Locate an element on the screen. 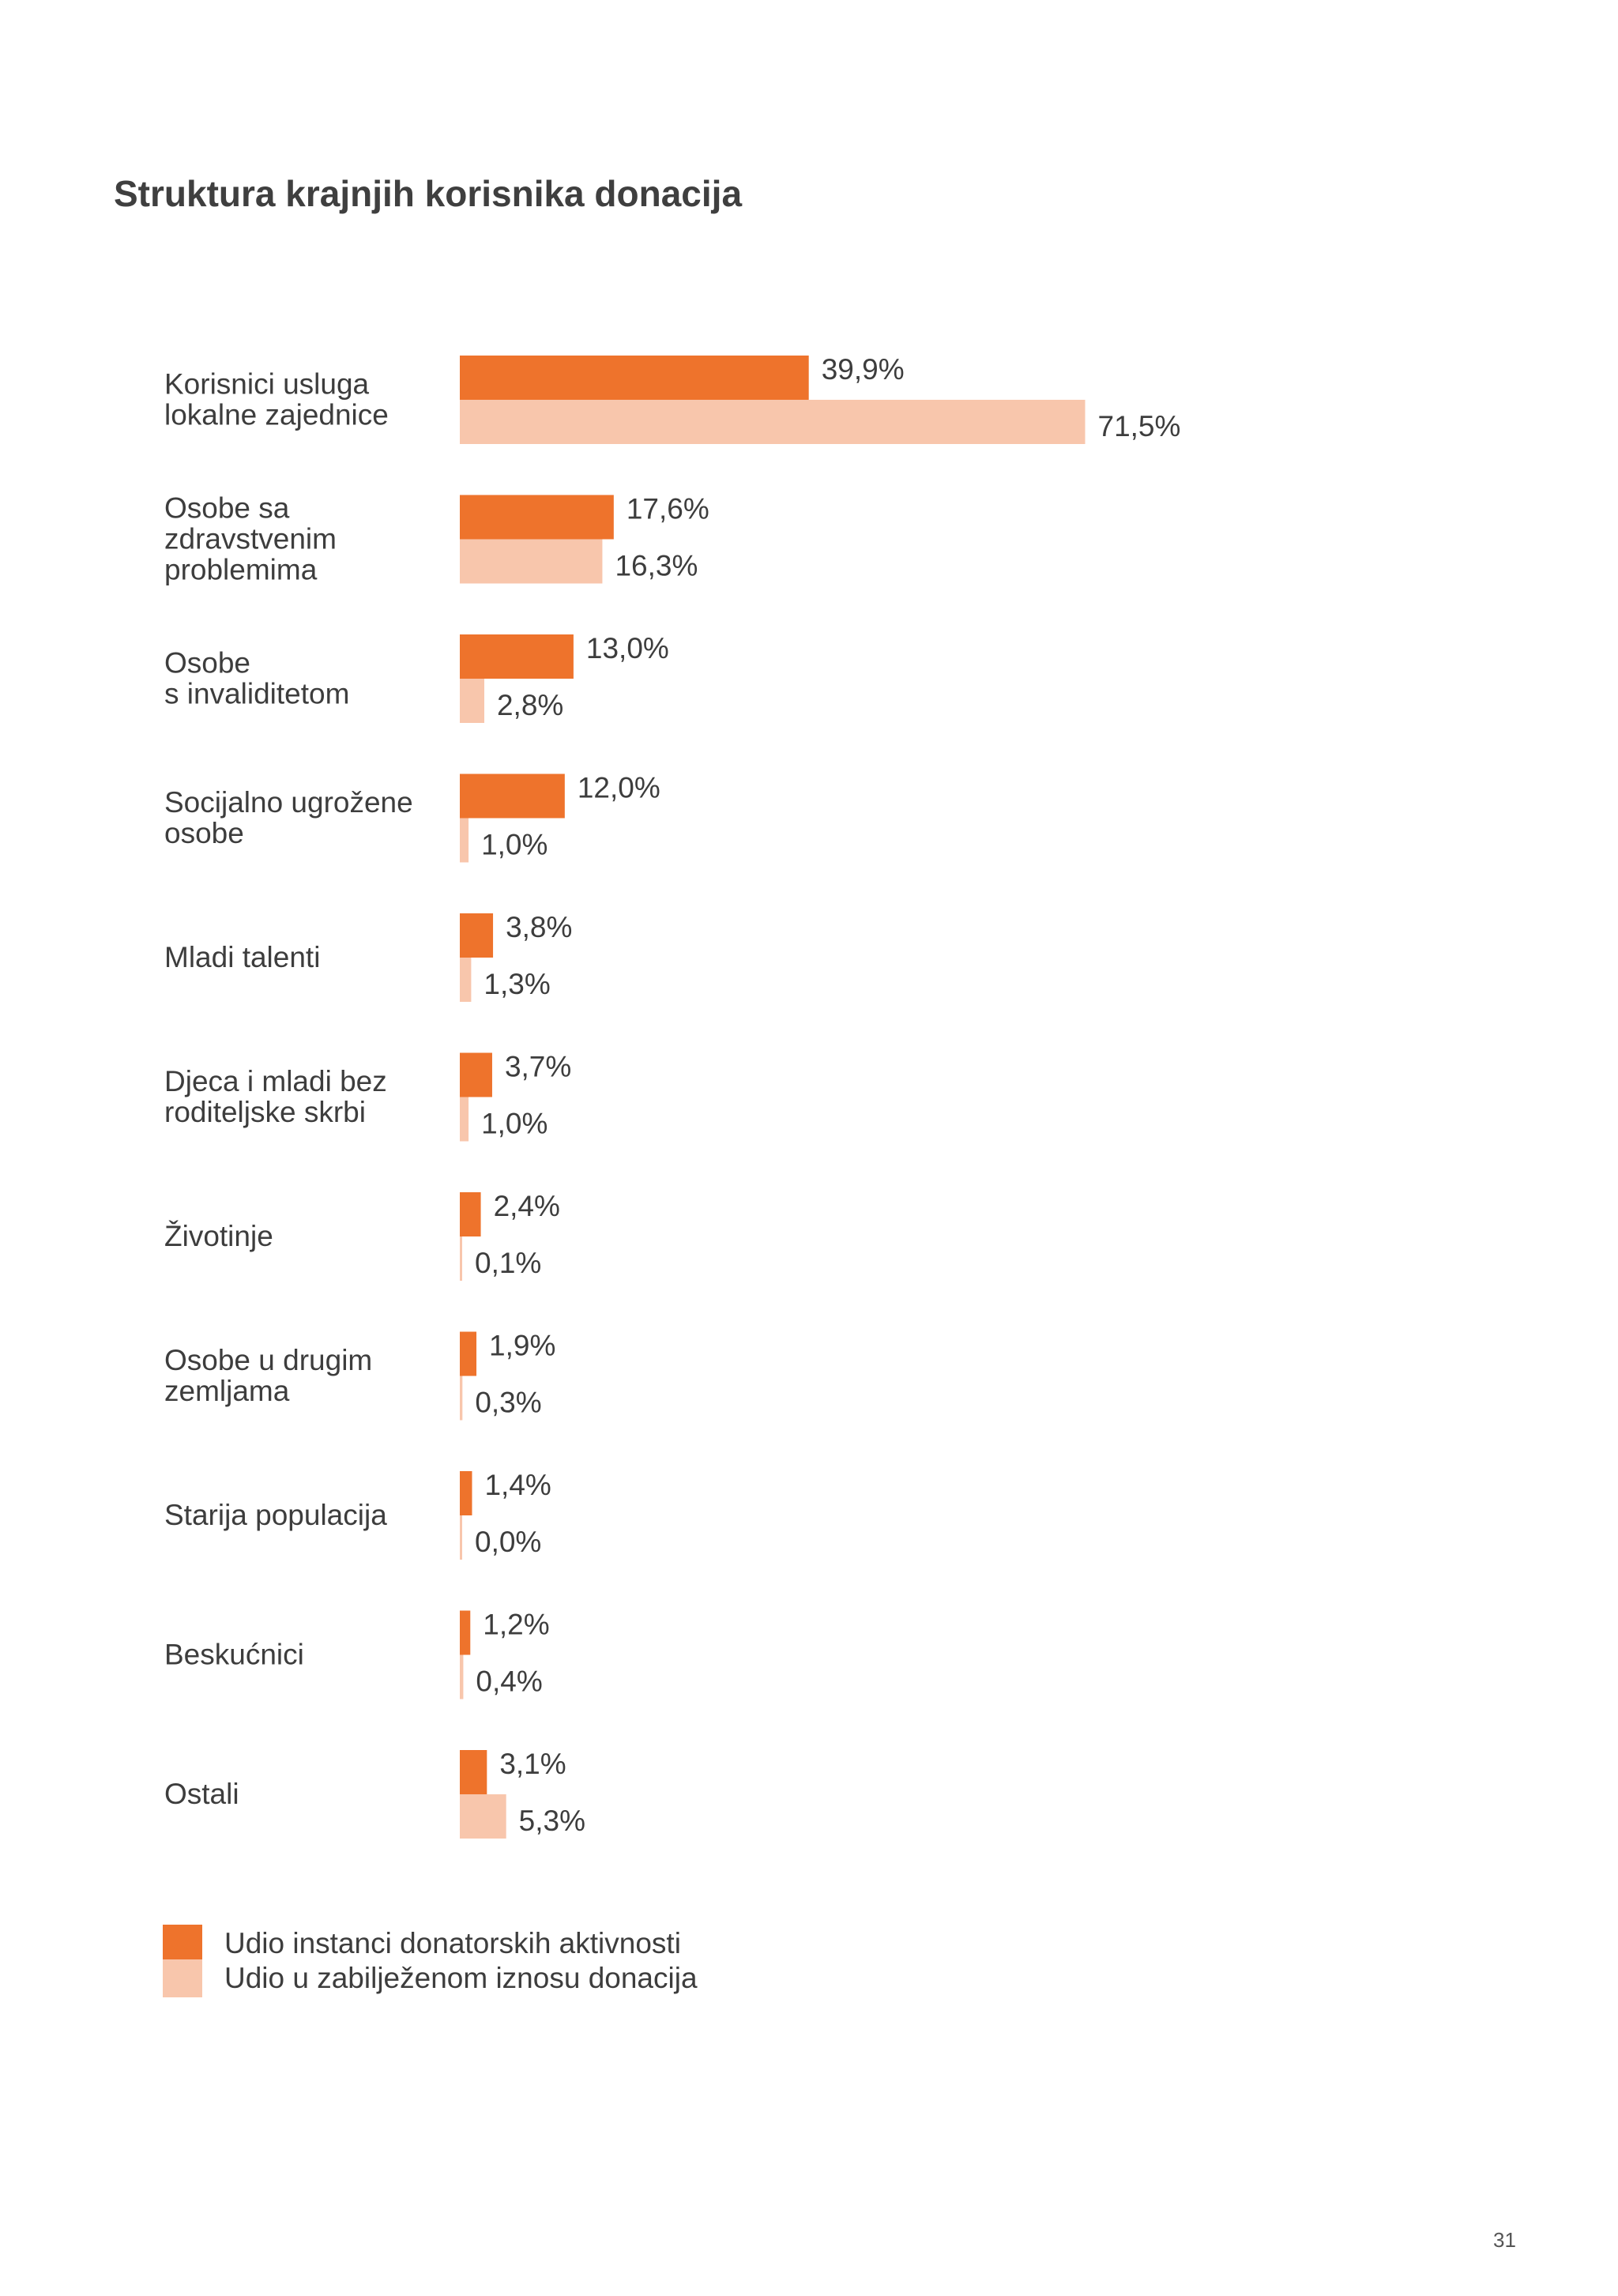  category-label-line: zdravstvenim is located at coordinates (250, 539).